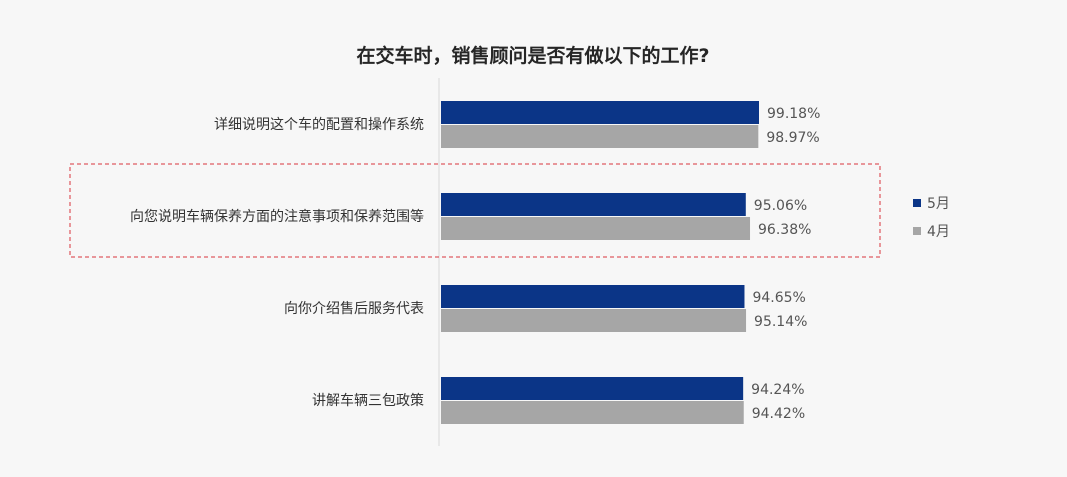  I want to click on category-label: 详细说明这个车的配置和操作系统, so click(319, 124).